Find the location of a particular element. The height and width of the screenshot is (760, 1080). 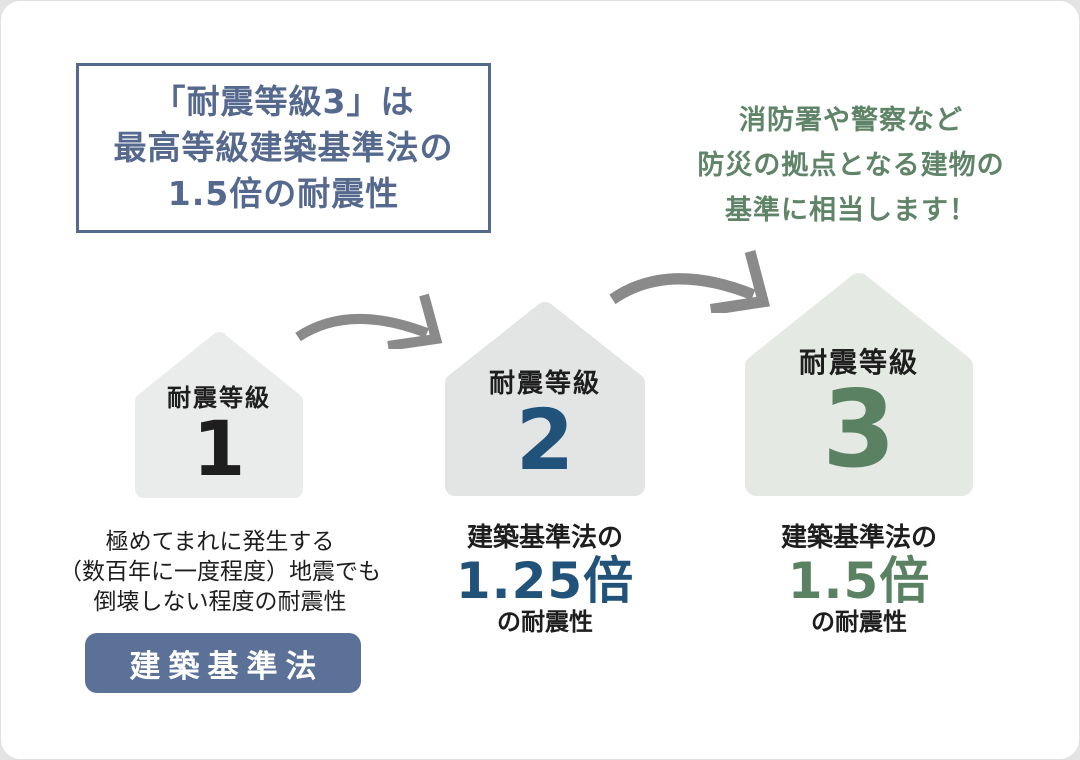

grade-number: 2 is located at coordinates (545, 439).